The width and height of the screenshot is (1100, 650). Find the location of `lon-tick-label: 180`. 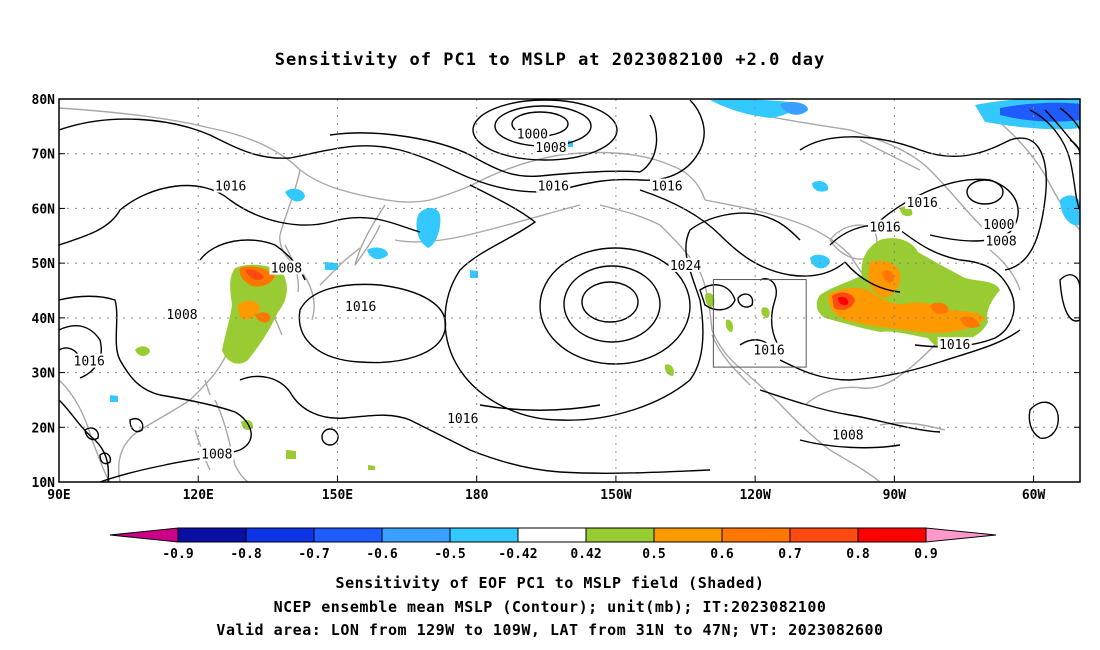

lon-tick-label: 180 is located at coordinates (477, 495).